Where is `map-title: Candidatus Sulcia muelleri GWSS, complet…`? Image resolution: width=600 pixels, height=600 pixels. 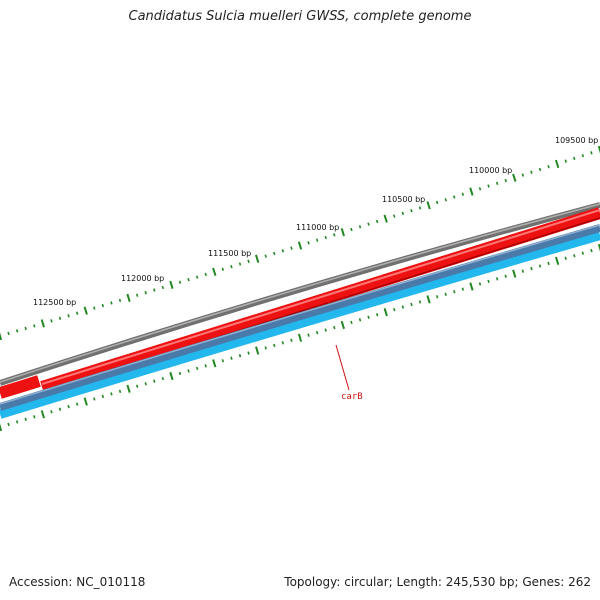
map-title: Candidatus Sulcia muelleri GWSS, complet… is located at coordinates (300, 16).